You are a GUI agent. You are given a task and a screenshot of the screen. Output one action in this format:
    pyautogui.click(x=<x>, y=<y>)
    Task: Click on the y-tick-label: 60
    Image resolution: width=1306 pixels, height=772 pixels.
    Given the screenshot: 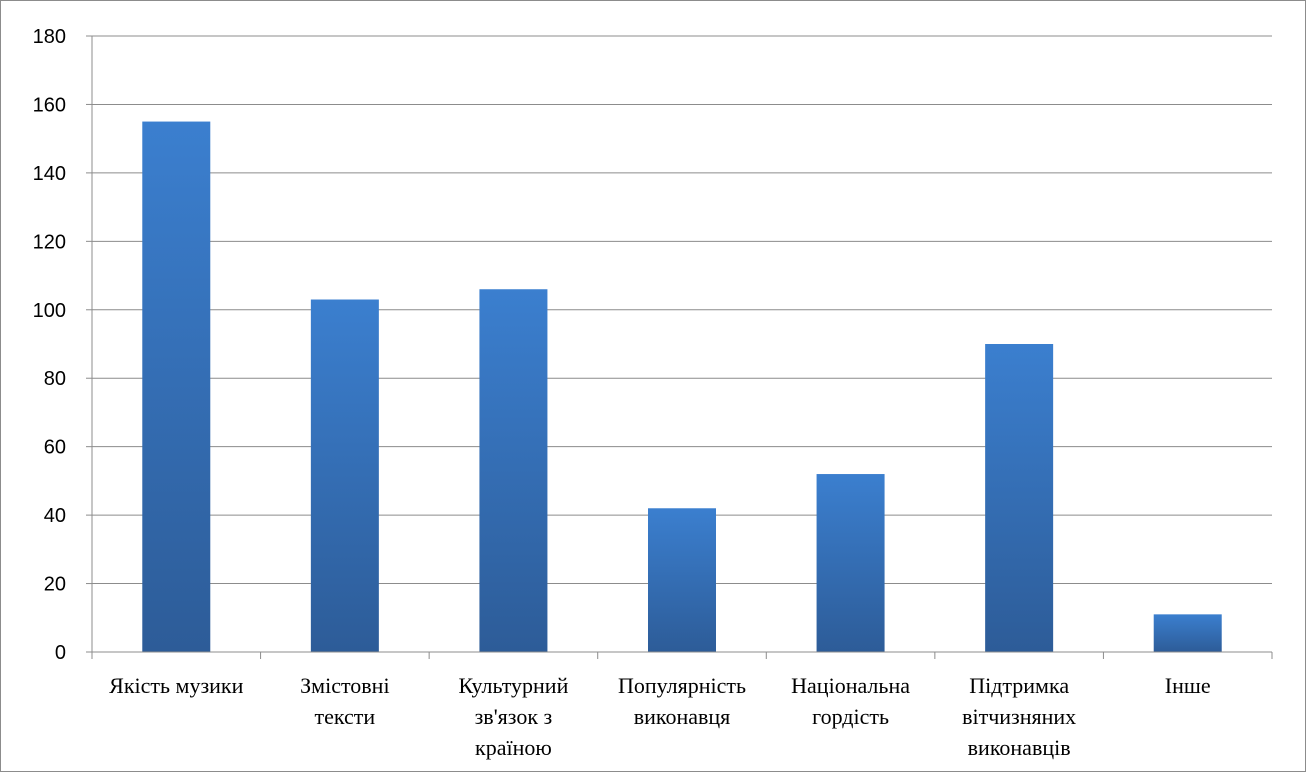 What is the action you would take?
    pyautogui.click(x=55, y=448)
    